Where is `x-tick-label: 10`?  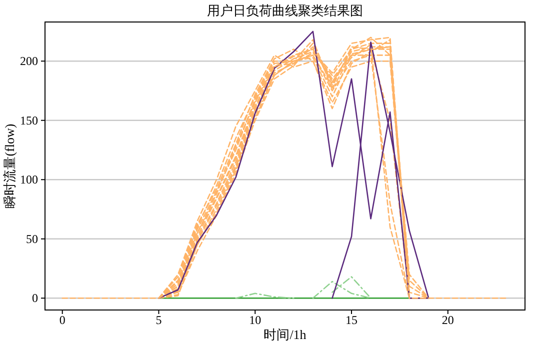
x-tick-label: 10 is located at coordinates (255, 320).